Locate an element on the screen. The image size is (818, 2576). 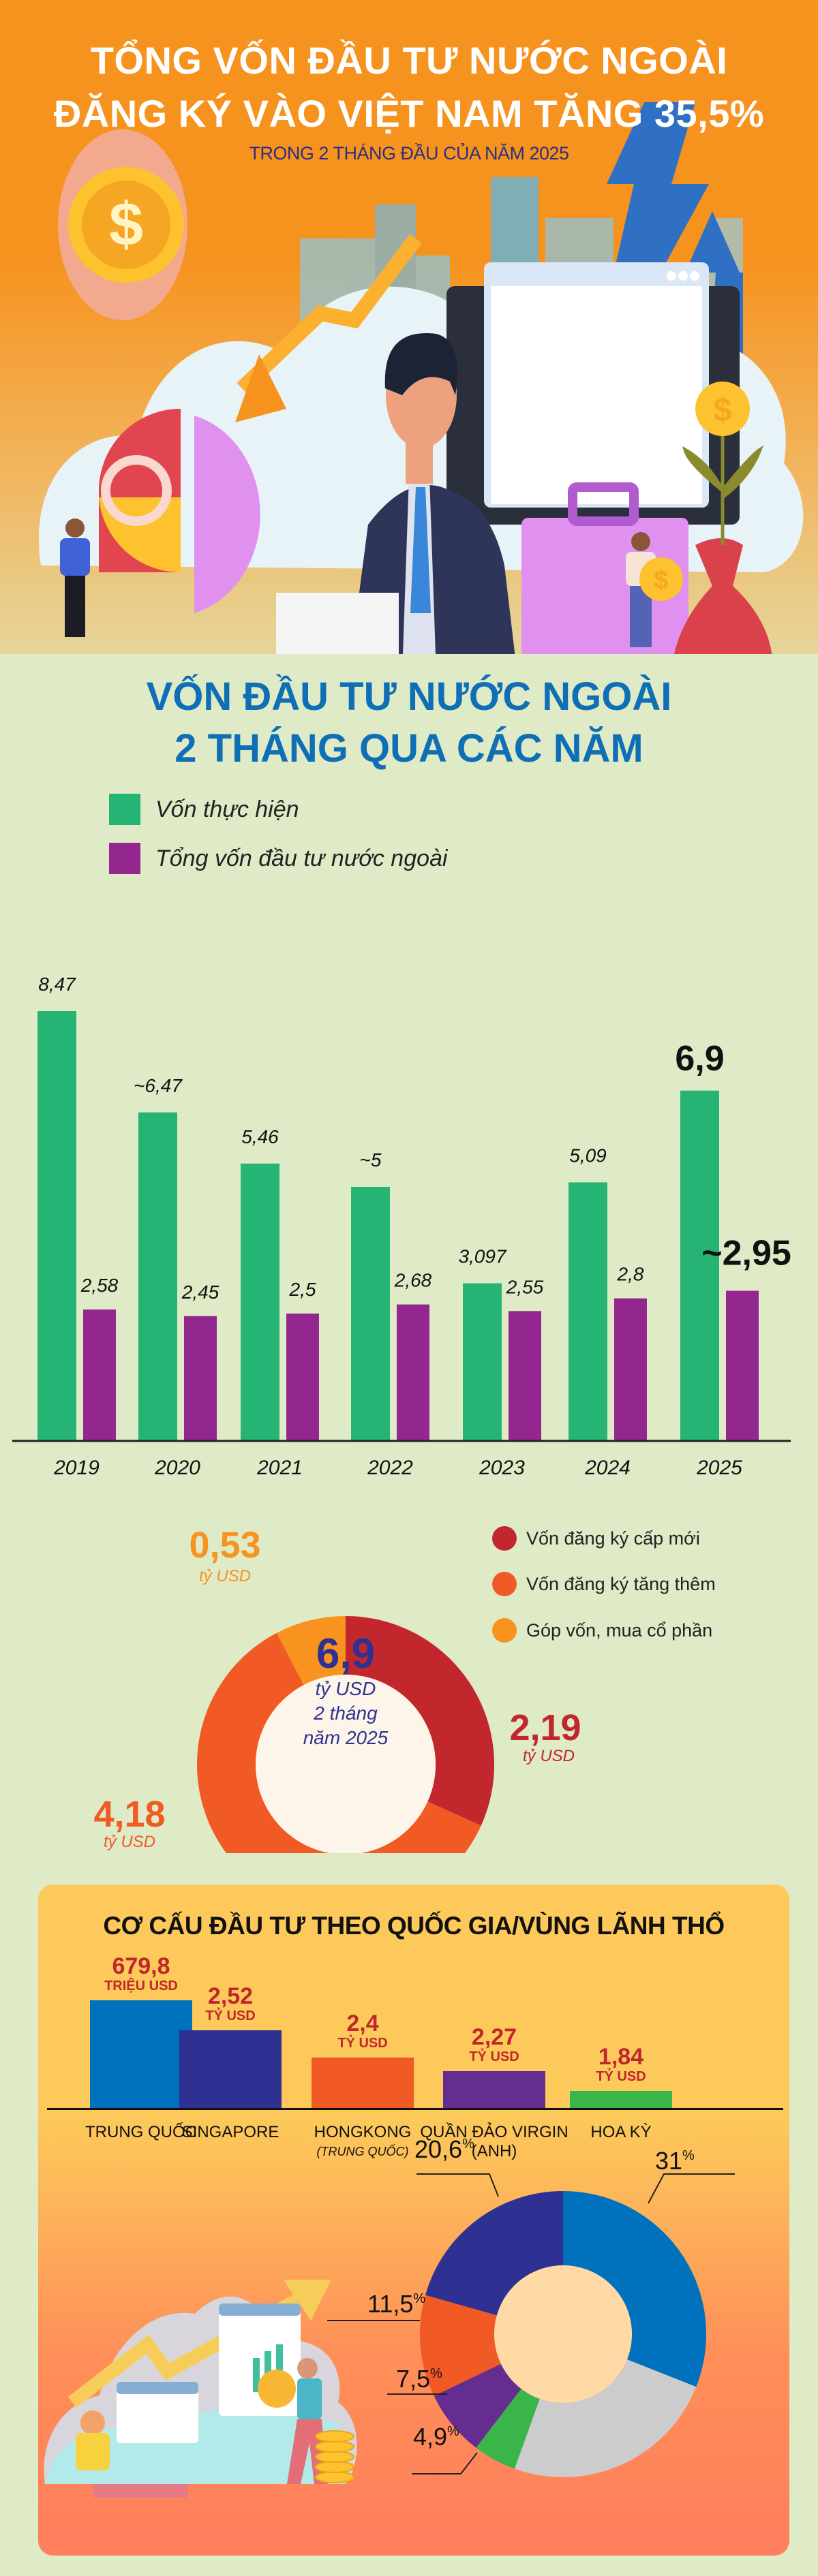
x-tick-label: 2021 is located at coordinates (279, 1468).